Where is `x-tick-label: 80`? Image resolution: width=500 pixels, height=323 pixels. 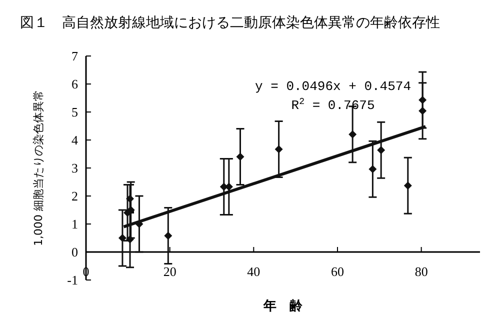
x-tick-label: 80 is located at coordinates (421, 271).